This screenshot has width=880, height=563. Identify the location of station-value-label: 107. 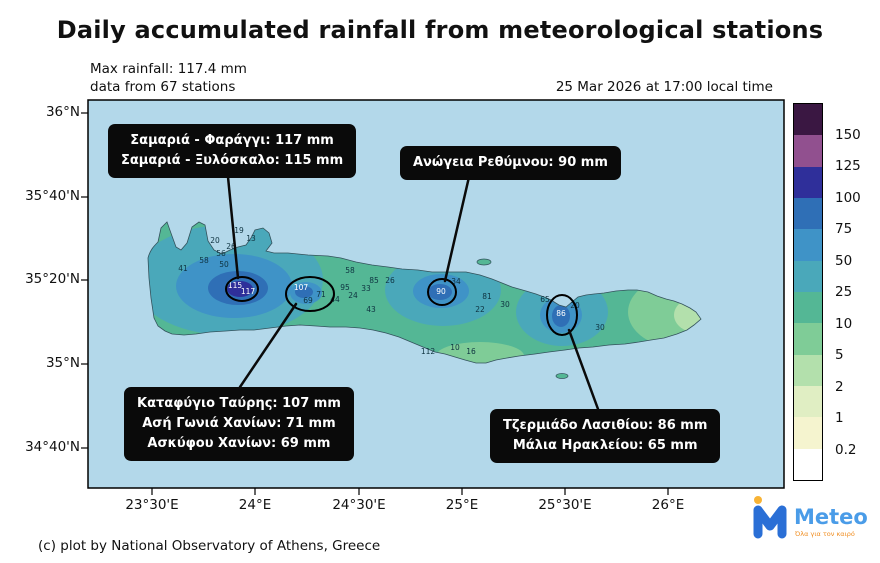
(301, 287).